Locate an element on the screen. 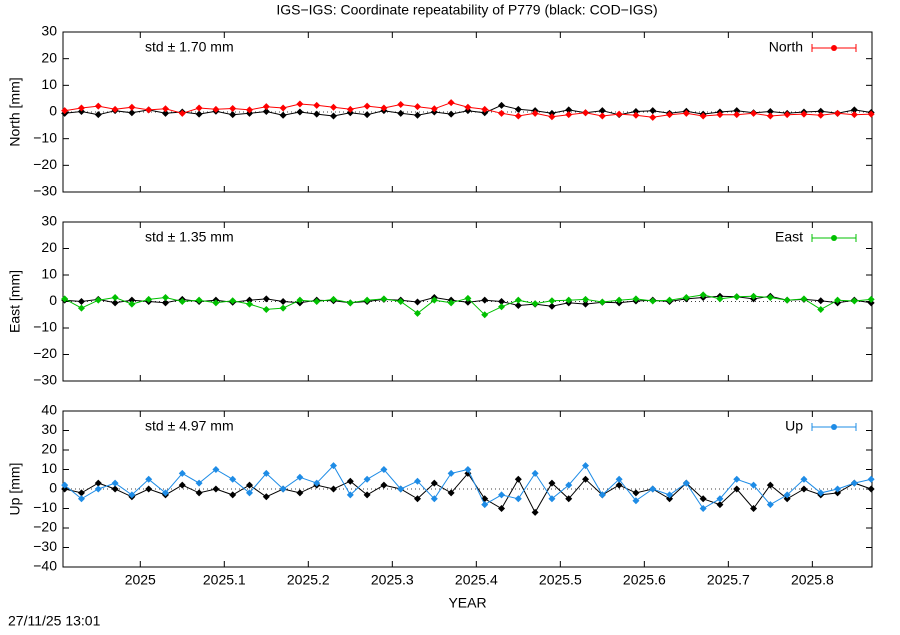 Image resolution: width=900 pixels, height=635 pixels. x-tick-label: 2025.8 is located at coordinates (812, 580).